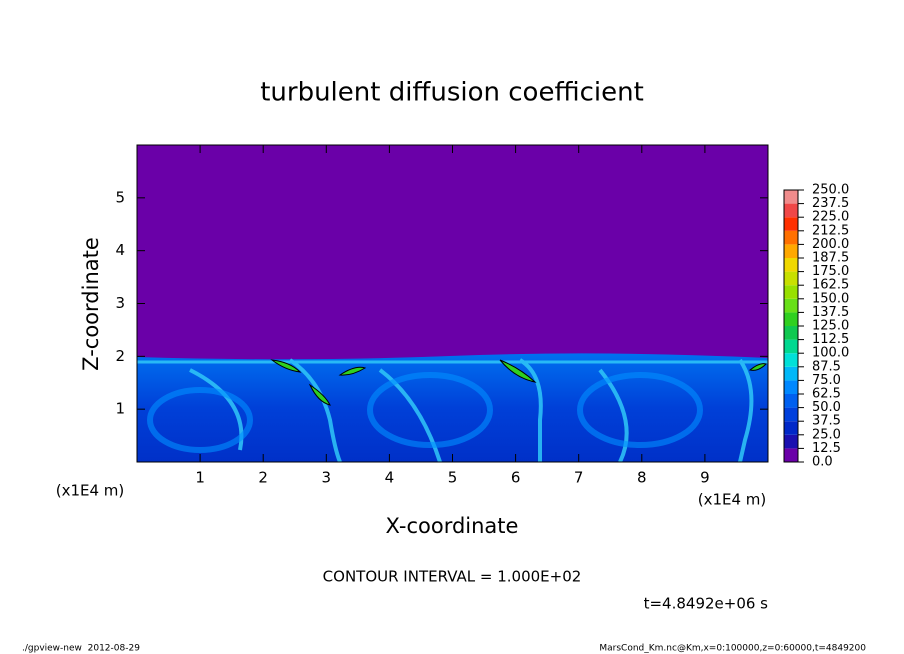 This screenshot has height=654, width=904. What do you see at coordinates (579, 478) in the screenshot?
I see `x-tick-label: 7` at bounding box center [579, 478].